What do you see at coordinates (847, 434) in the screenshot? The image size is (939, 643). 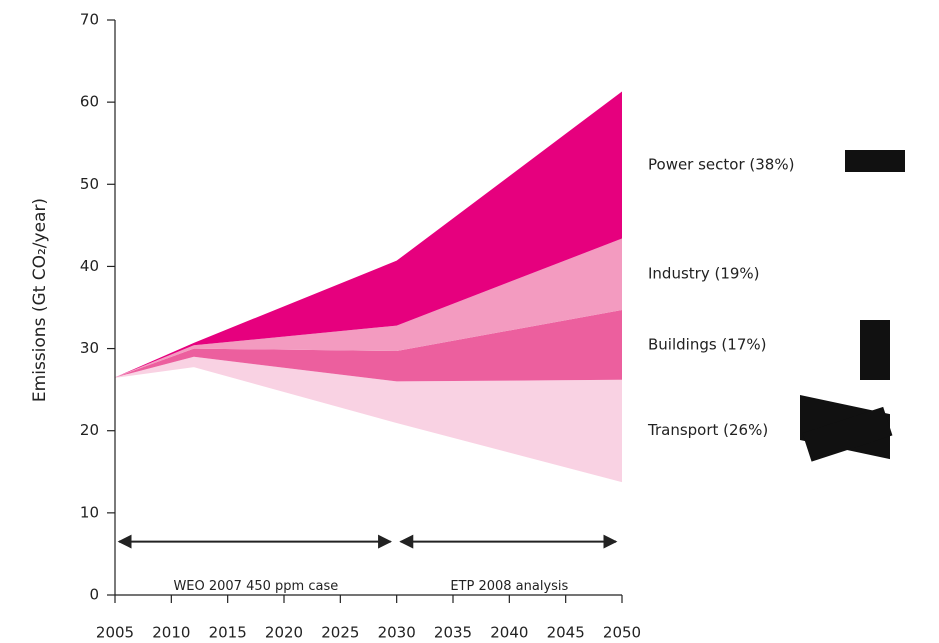 I see `icon-transport` at bounding box center [847, 434].